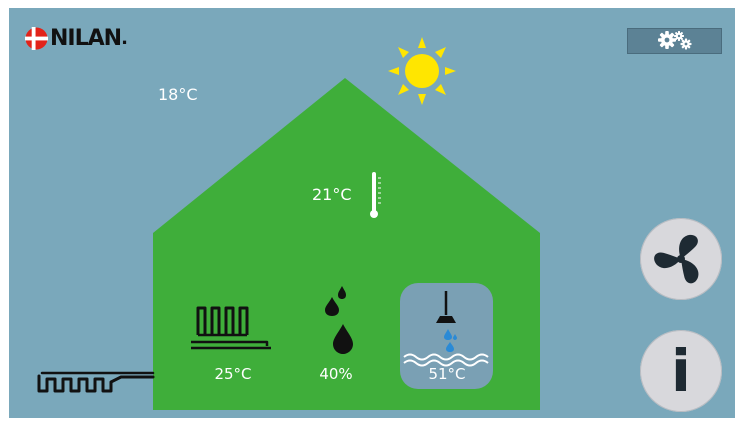  What do you see at coordinates (447, 374) in the screenshot?
I see `hot-water-value: 51°C` at bounding box center [447, 374].